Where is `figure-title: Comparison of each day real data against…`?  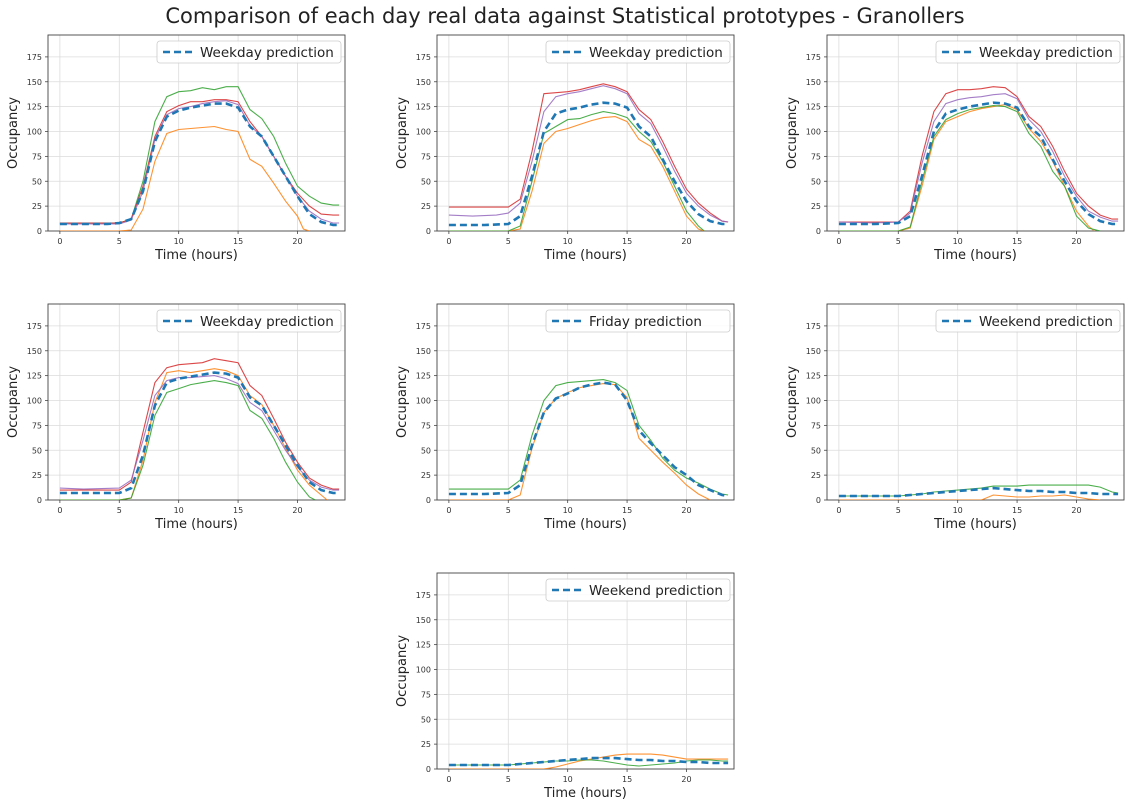
figure-title: Comparison of each day real data against… is located at coordinates (565, 16).